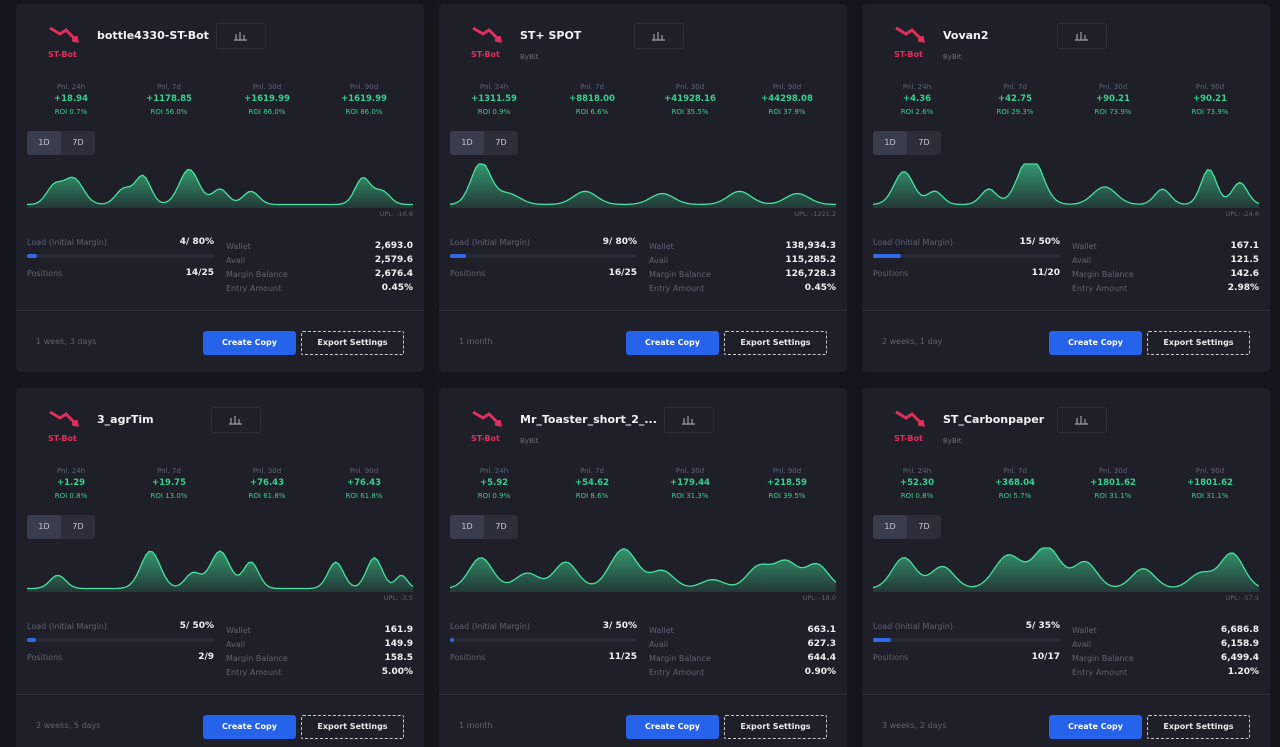 The width and height of the screenshot is (1280, 747). I want to click on roi: ROI 13.0%, so click(169, 496).